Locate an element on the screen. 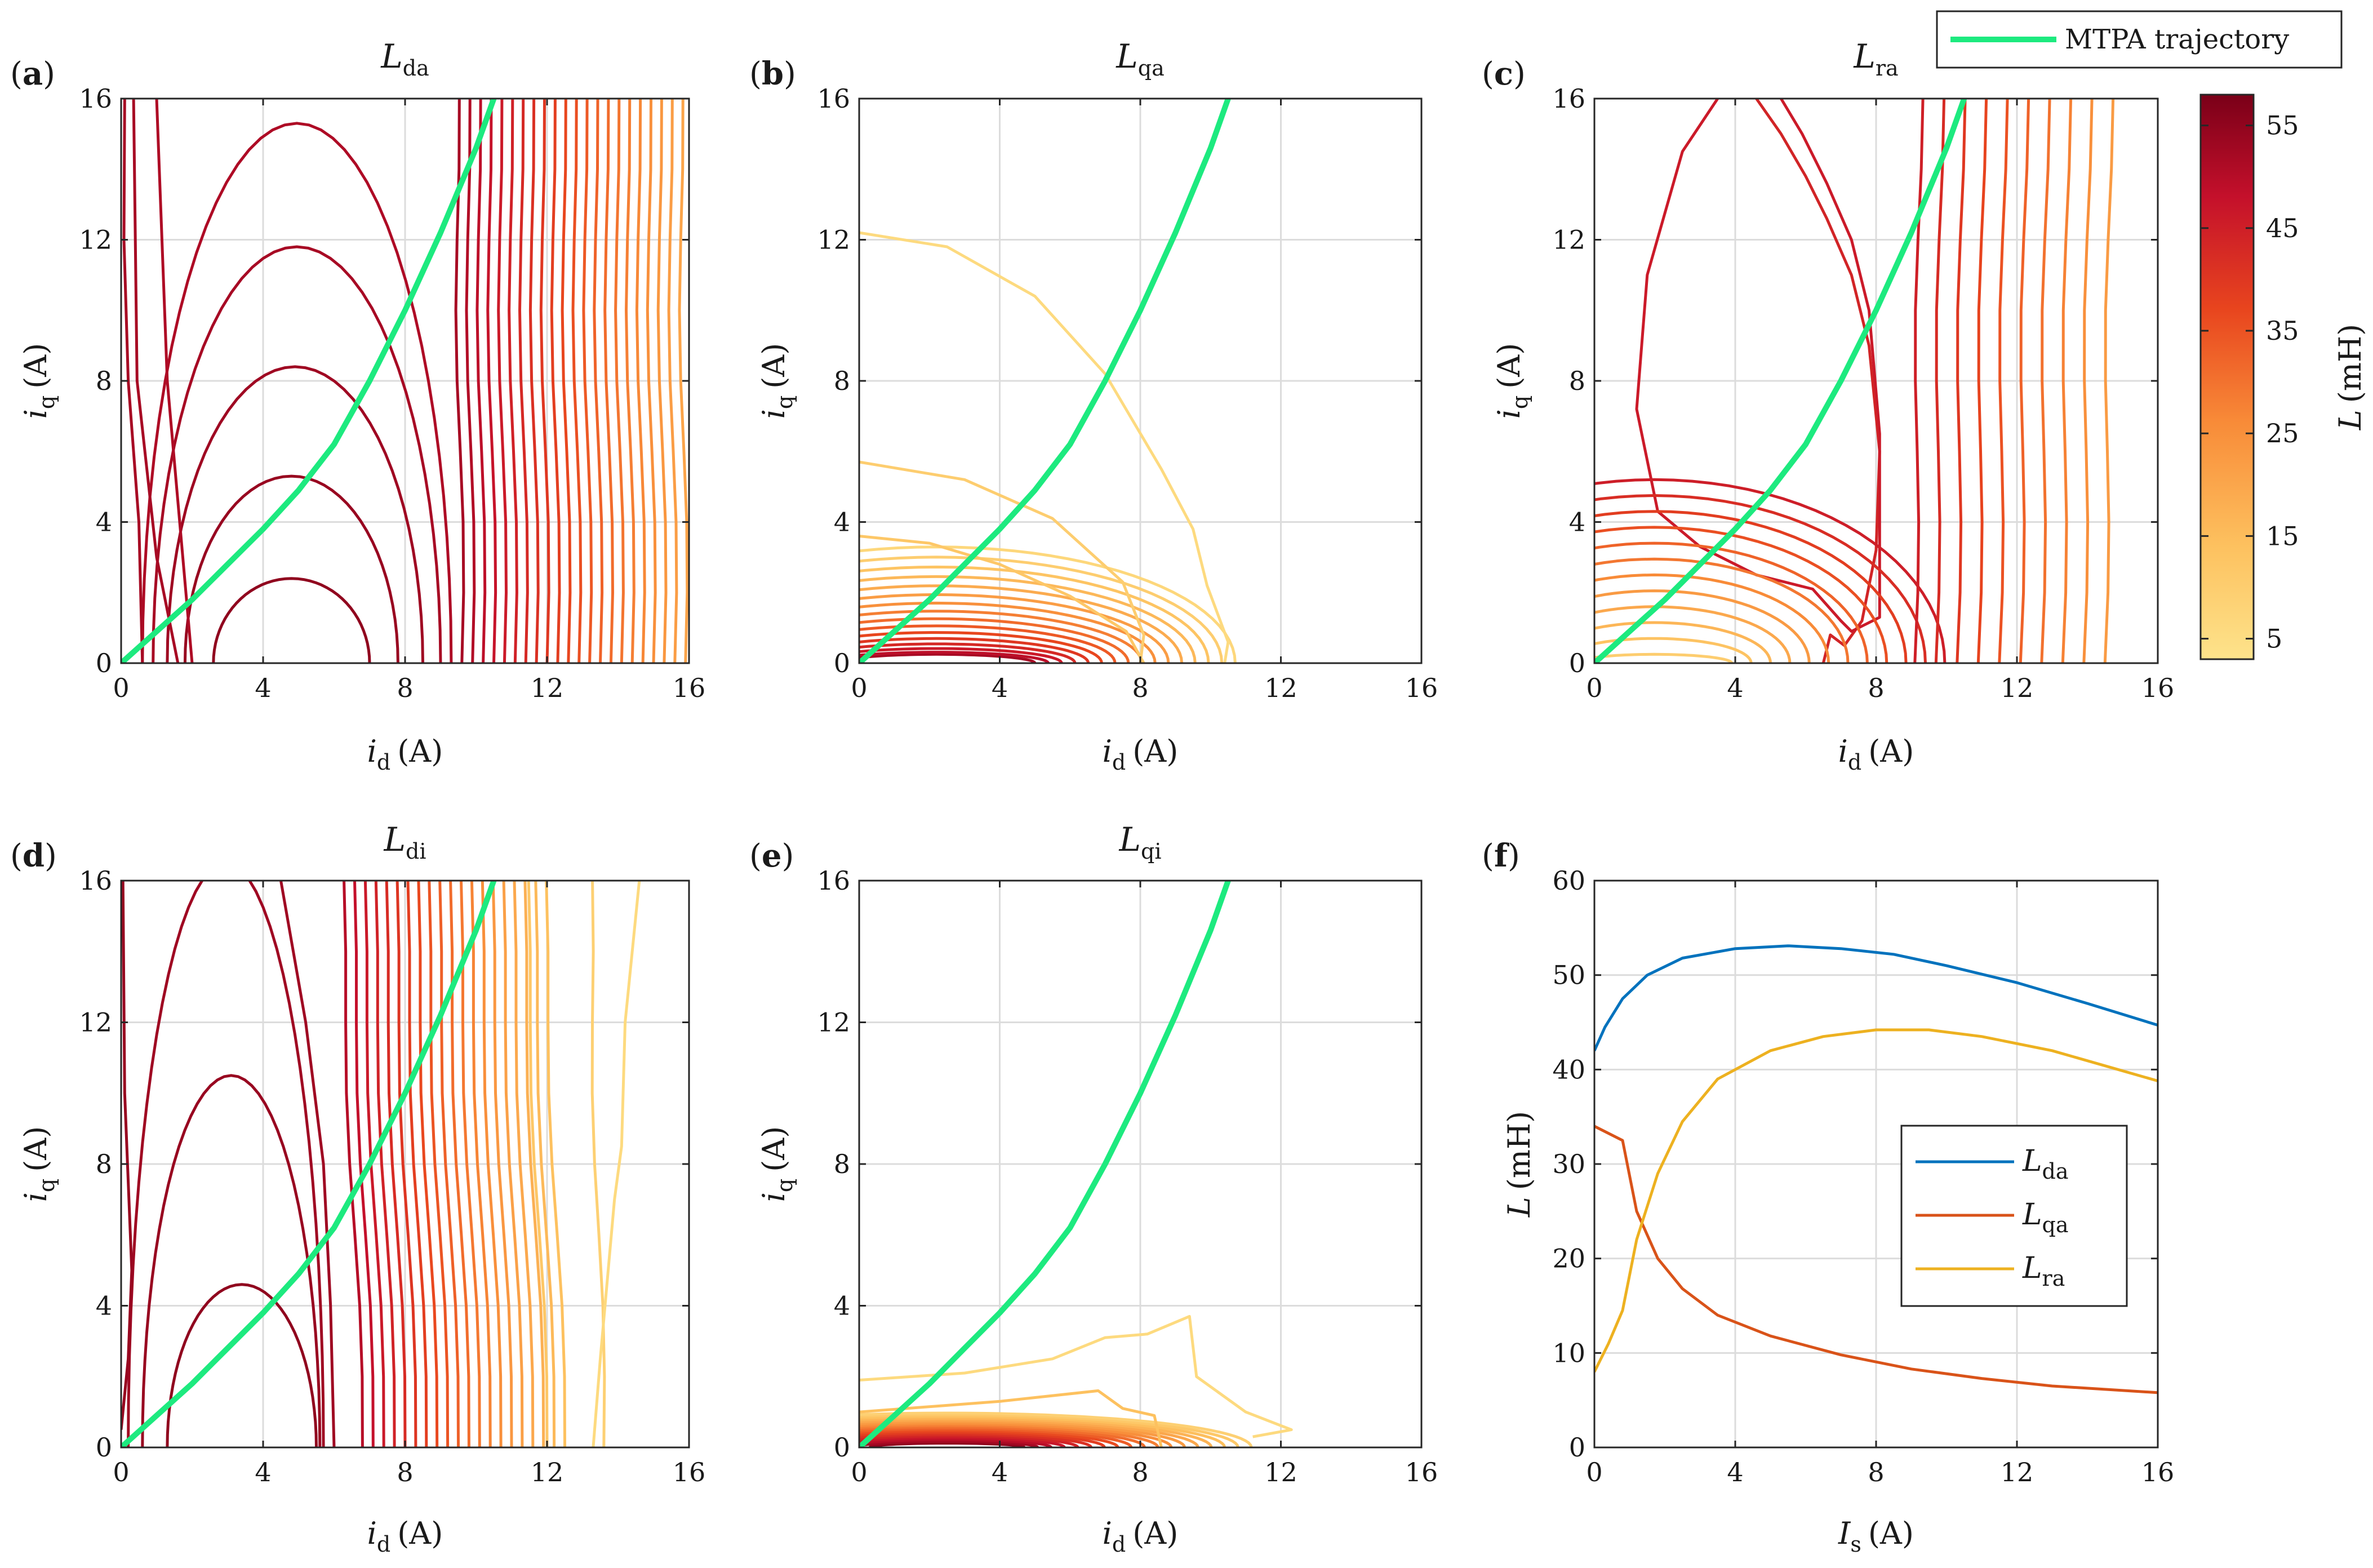  panel-a-mtpa-line is located at coordinates (309, 381).